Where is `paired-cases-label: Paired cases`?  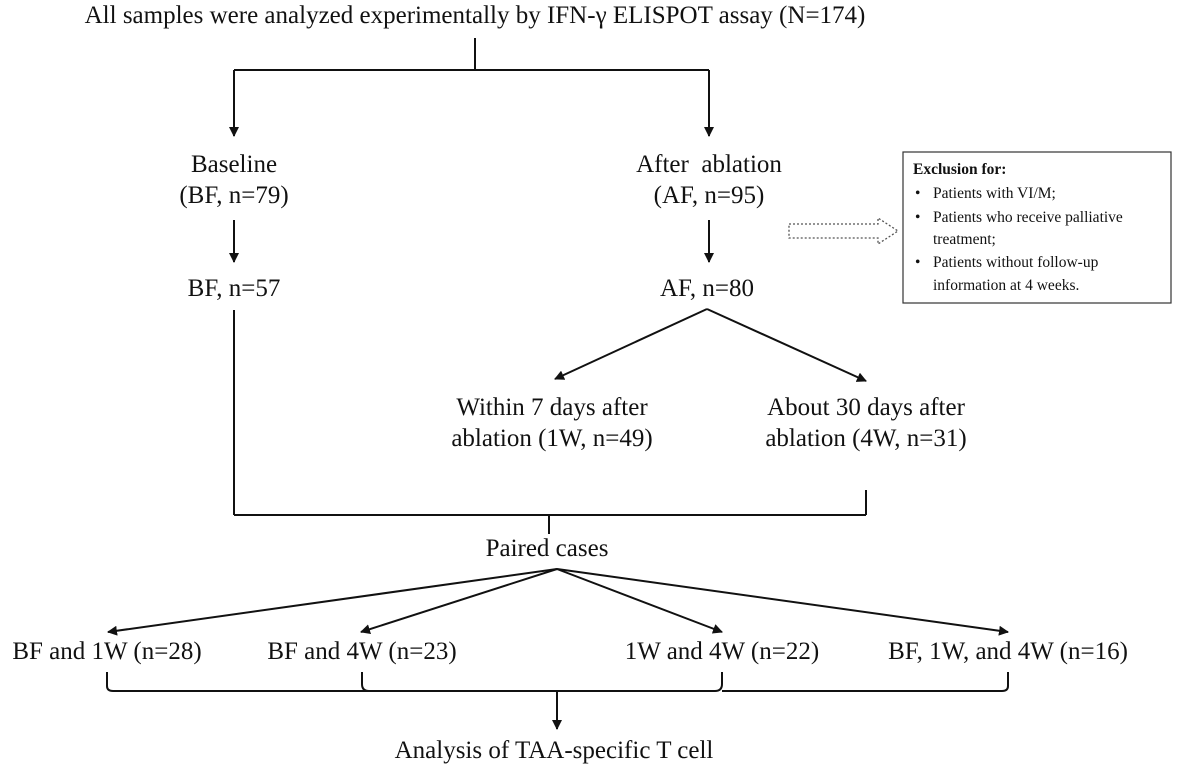 paired-cases-label: Paired cases is located at coordinates (547, 548).